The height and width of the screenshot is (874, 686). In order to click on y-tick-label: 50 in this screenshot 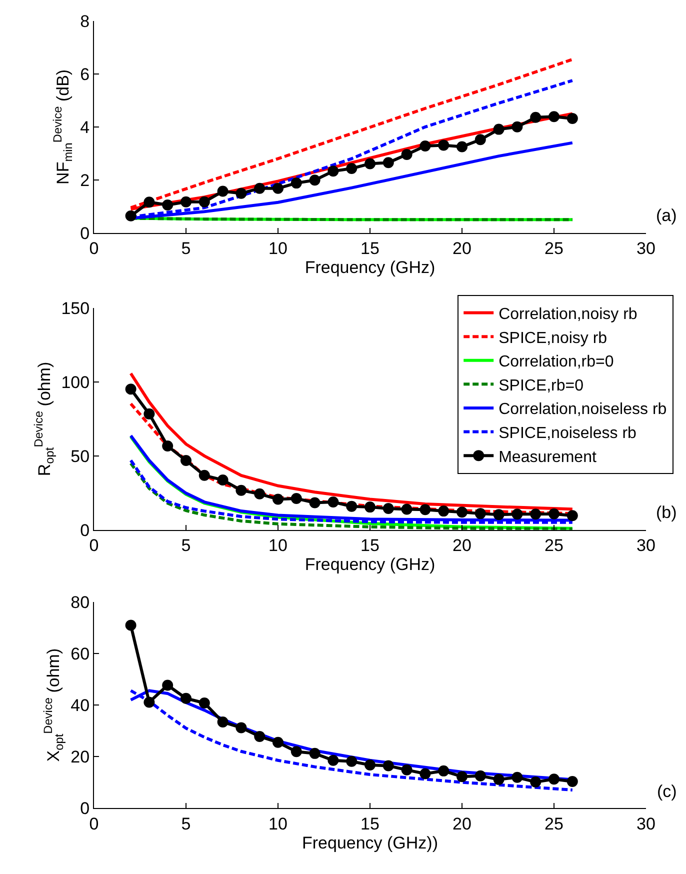, I will do `click(80, 456)`.